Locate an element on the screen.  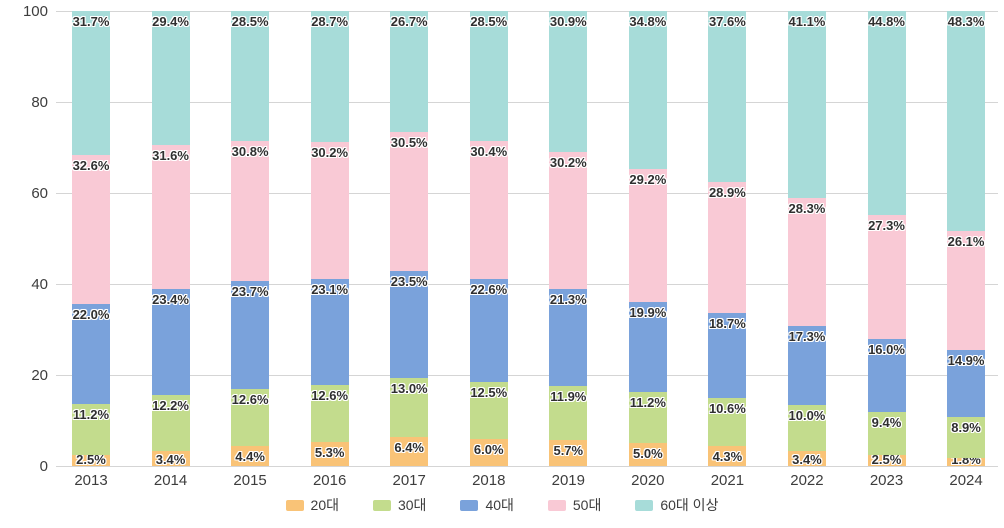
bar-segment-40대-2019 is located at coordinates (568, 337).